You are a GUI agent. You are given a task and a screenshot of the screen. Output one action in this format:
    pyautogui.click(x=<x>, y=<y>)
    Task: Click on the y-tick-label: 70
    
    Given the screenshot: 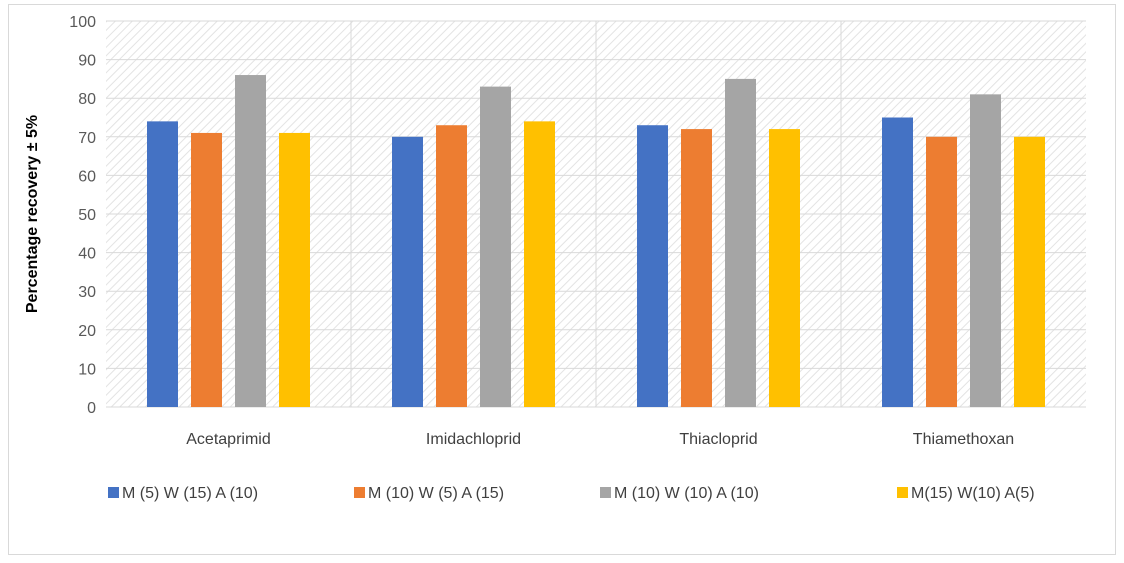 What is the action you would take?
    pyautogui.click(x=87, y=138)
    